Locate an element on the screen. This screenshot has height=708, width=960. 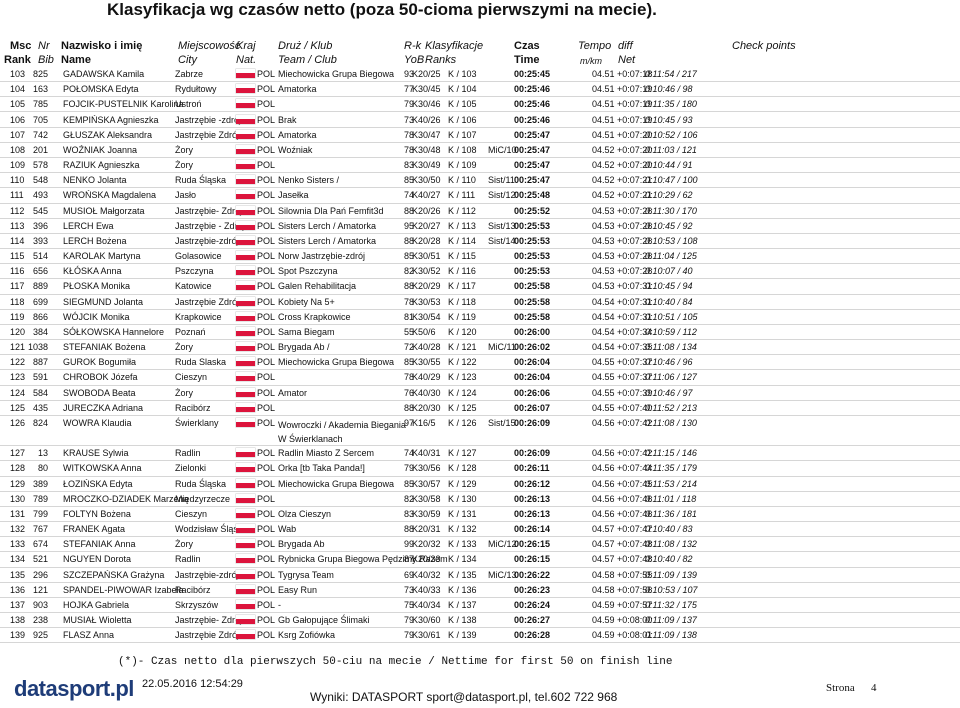
diff: +0:08:00 is located at coordinates (635, 620).